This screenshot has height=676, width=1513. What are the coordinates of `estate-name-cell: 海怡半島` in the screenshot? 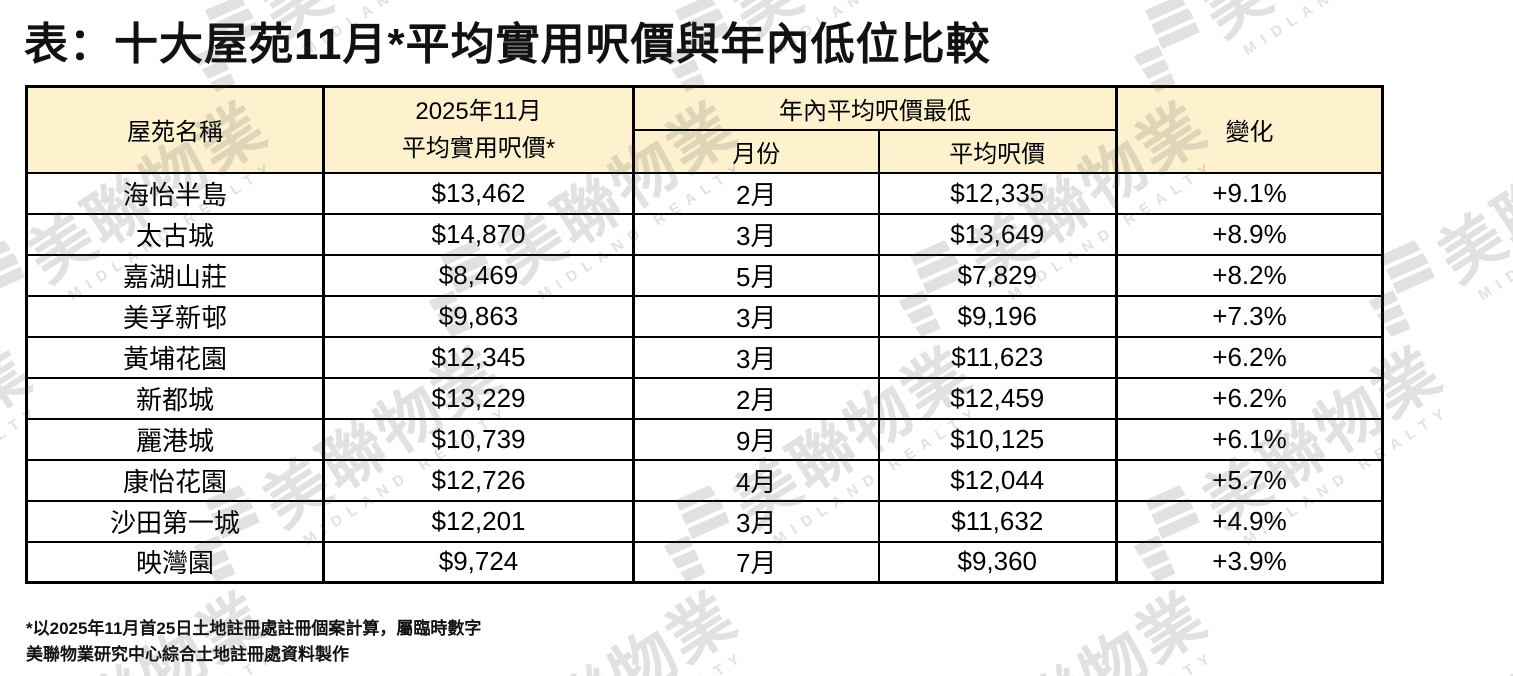 It's located at (175, 193).